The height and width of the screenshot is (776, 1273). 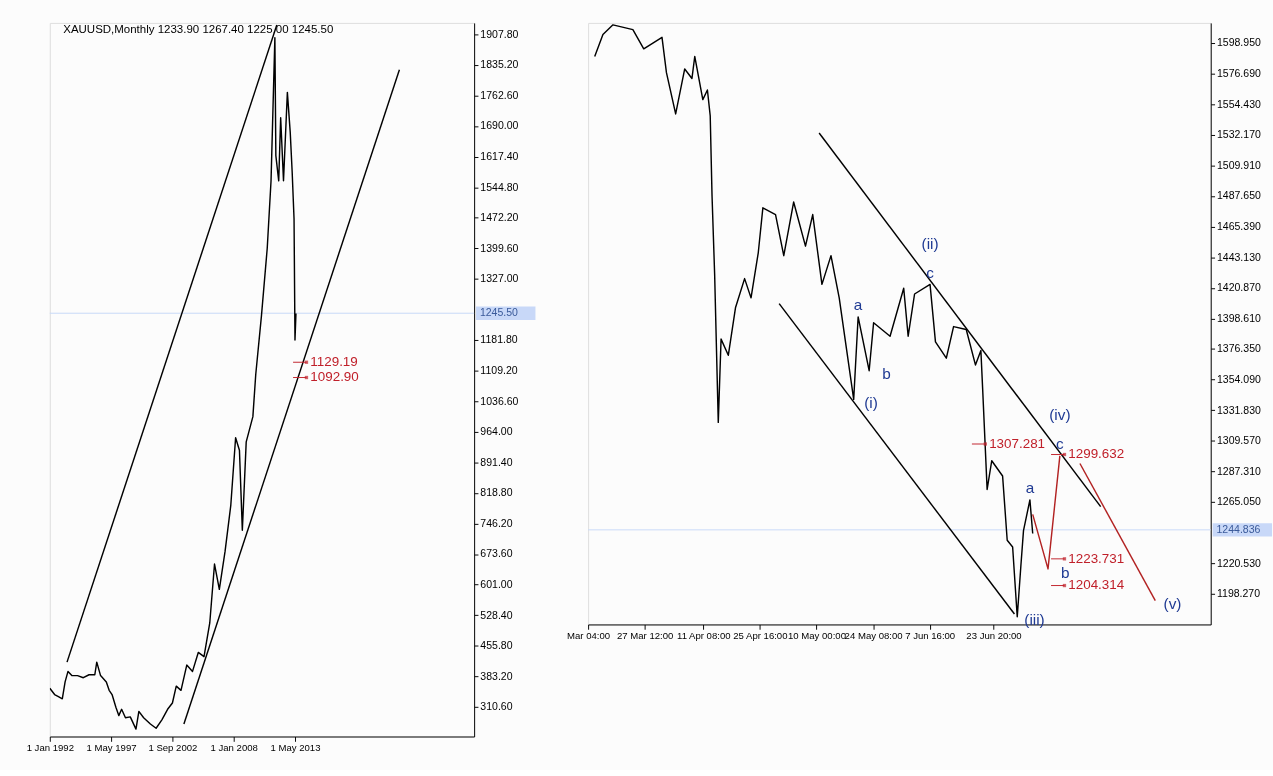 I want to click on y-tick-label: 1420.870, so click(x=1238, y=287).